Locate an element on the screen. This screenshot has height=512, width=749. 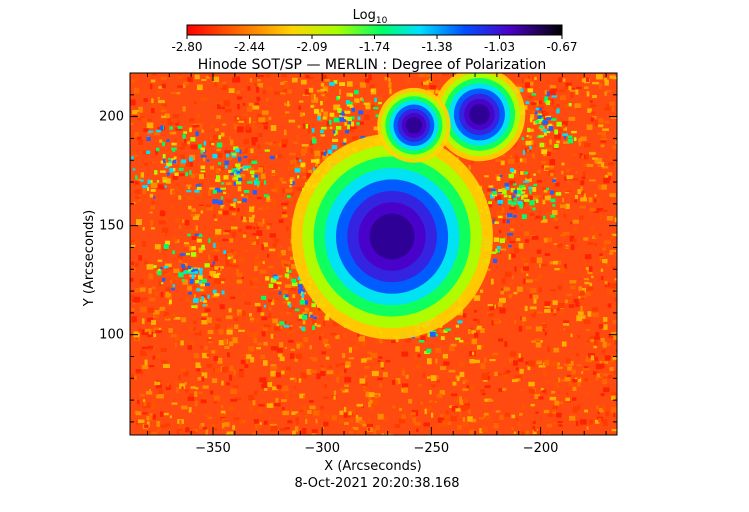
sunspot-ring is located at coordinates (392, 236).